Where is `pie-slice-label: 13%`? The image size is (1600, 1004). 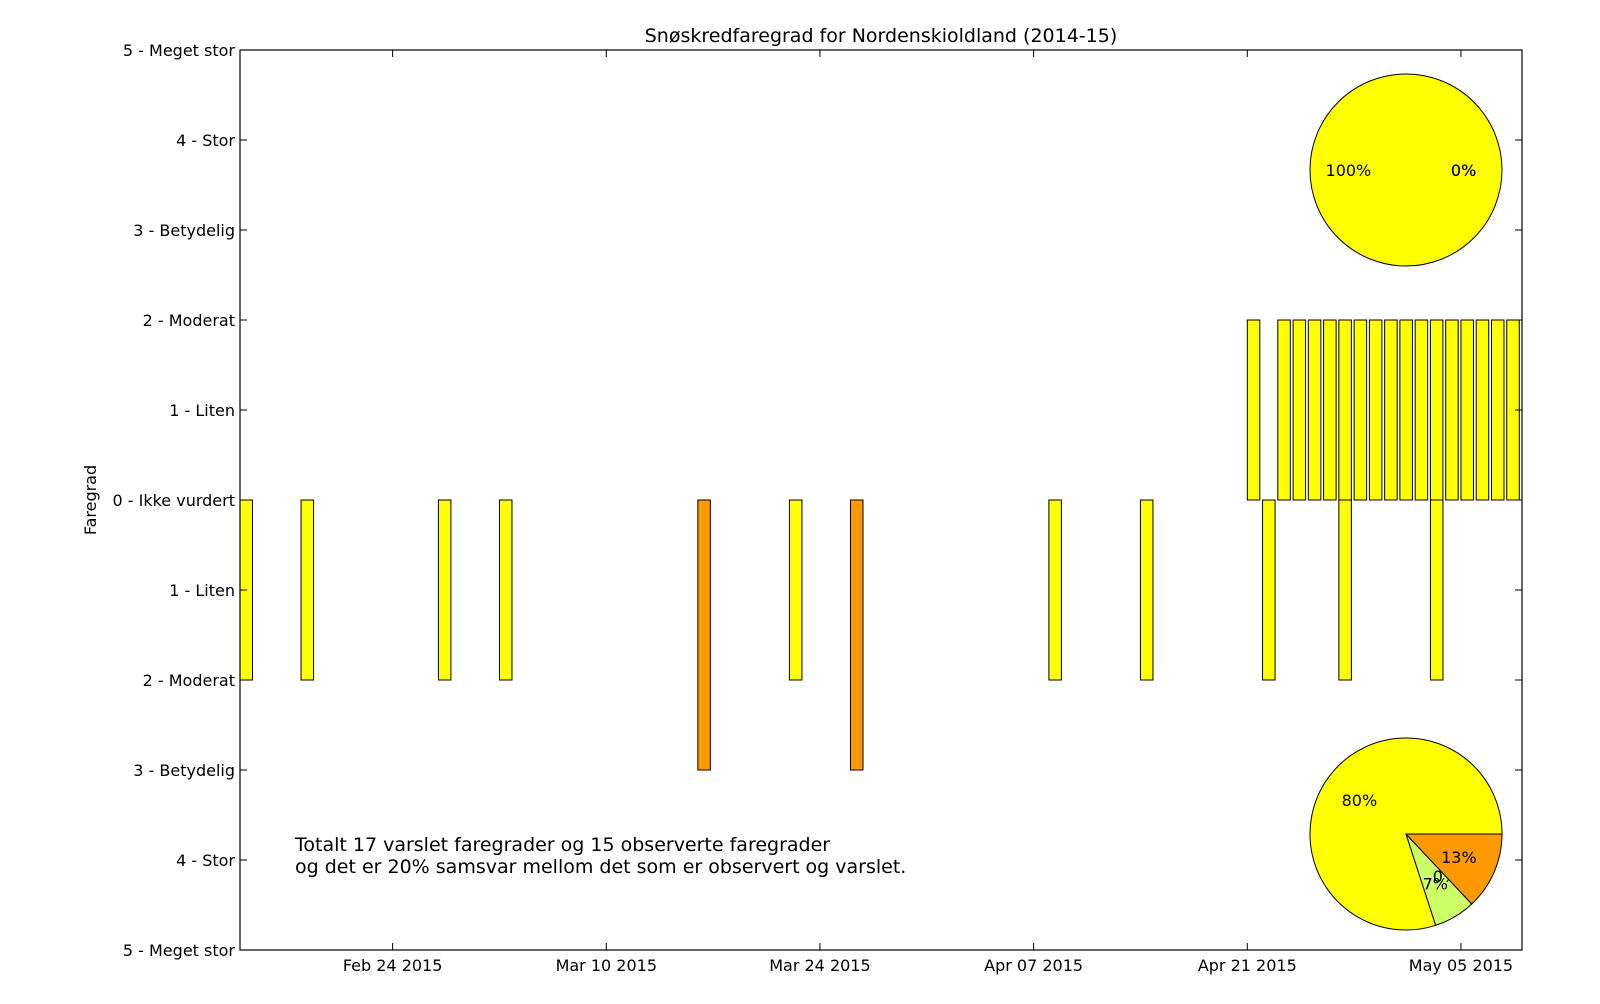
pie-slice-label: 13% is located at coordinates (1459, 857).